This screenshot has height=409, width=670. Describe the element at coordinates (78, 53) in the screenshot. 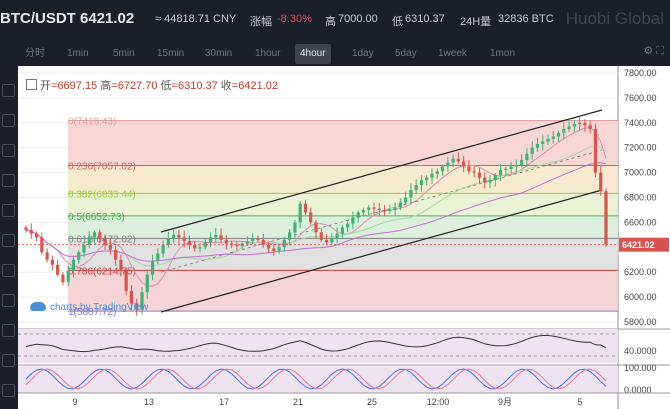

I see `tab-1min: 1min` at that location.